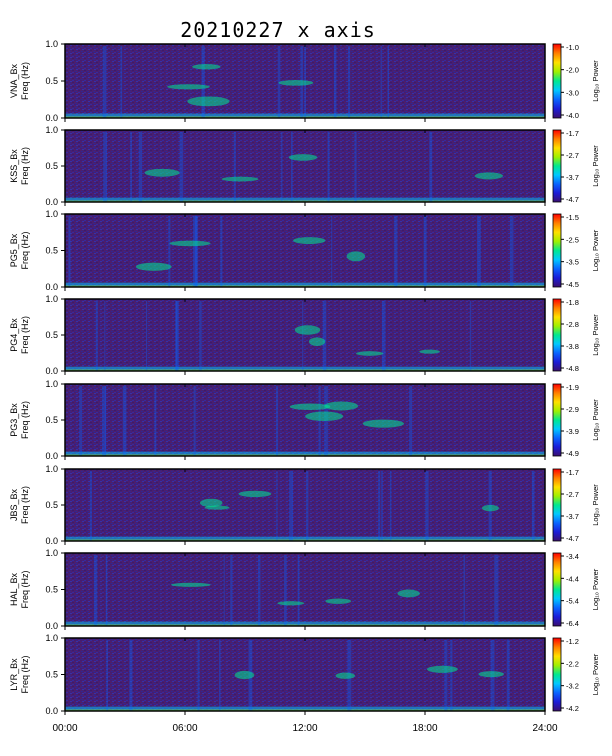  What do you see at coordinates (64, 728) in the screenshot?
I see `x-tick-label: 00:00` at bounding box center [64, 728].